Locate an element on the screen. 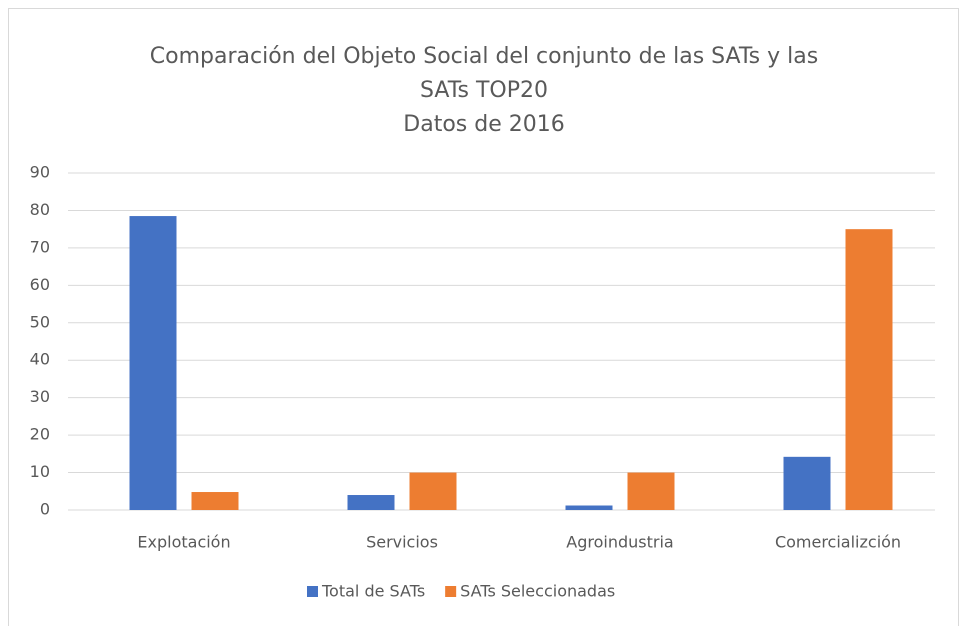  y-tick-label: 40 is located at coordinates (40, 359).